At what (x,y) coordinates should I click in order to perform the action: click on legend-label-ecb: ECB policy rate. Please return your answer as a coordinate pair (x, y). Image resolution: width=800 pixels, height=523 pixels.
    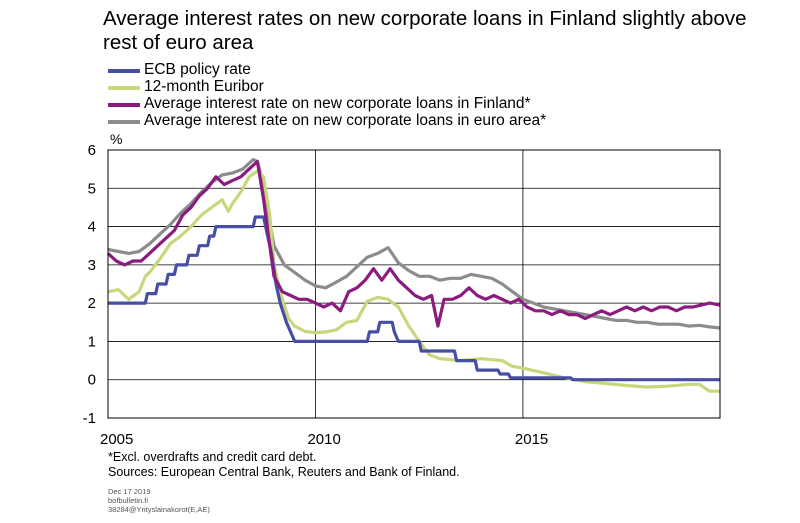
    Looking at the image, I should click on (197, 69).